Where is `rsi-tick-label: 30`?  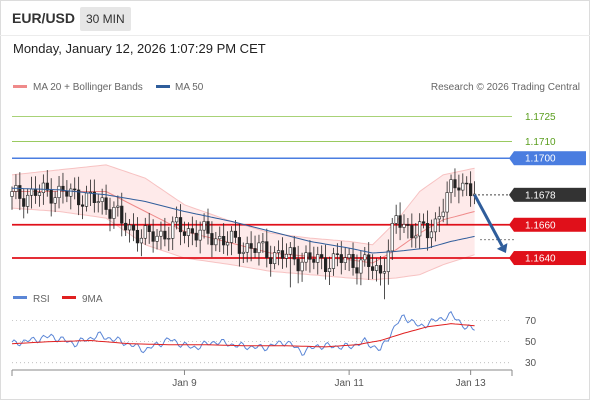
rsi-tick-label: 30 is located at coordinates (531, 363).